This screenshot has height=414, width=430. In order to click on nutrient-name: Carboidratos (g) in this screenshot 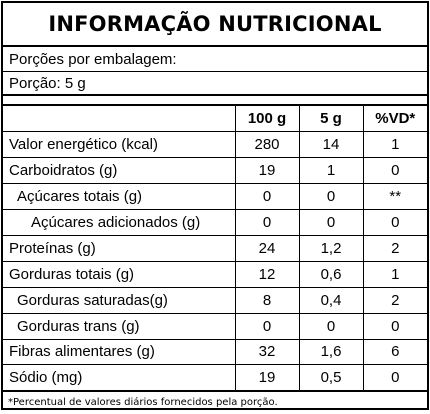, I will do `click(119, 171)`.